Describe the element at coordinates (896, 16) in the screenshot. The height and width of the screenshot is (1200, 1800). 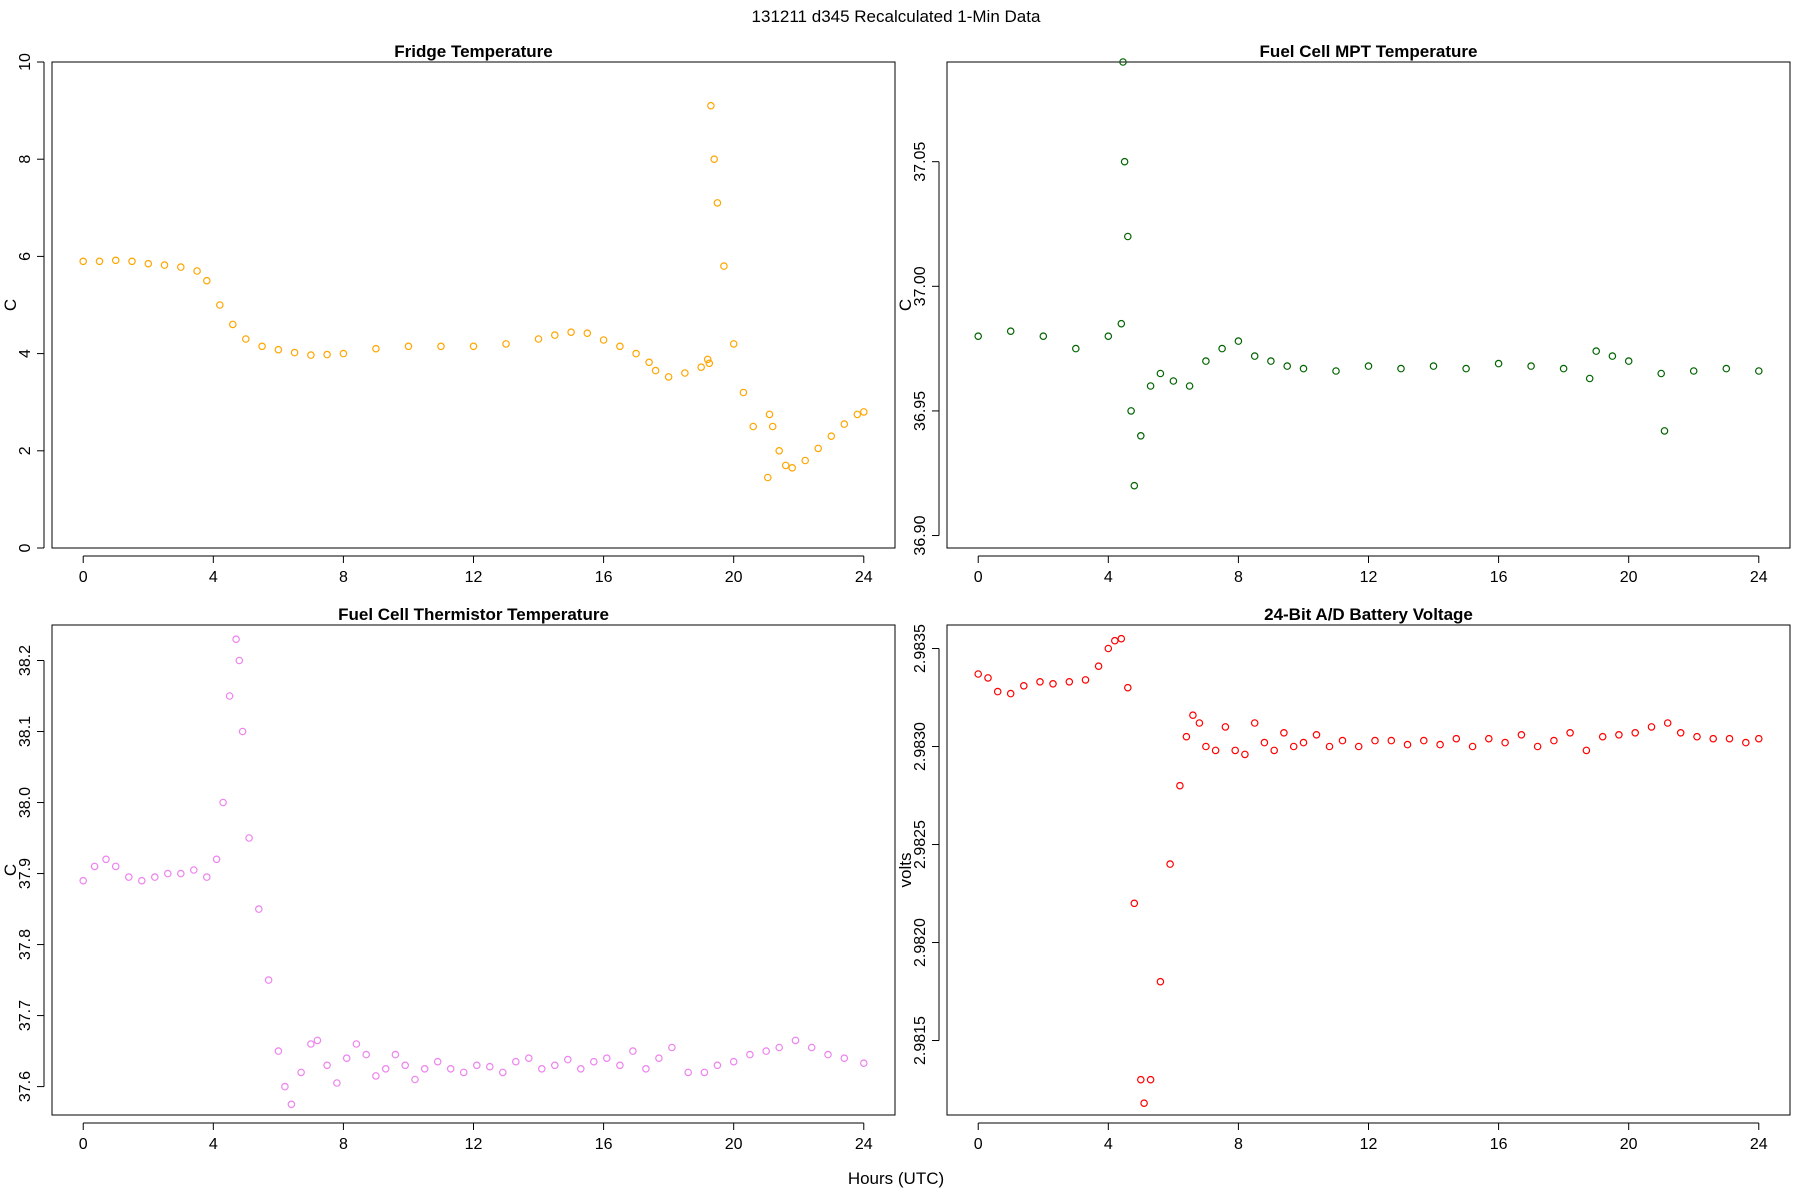
I see `figure-title: 131211 d345 Recalculated 1-Min Data` at that location.